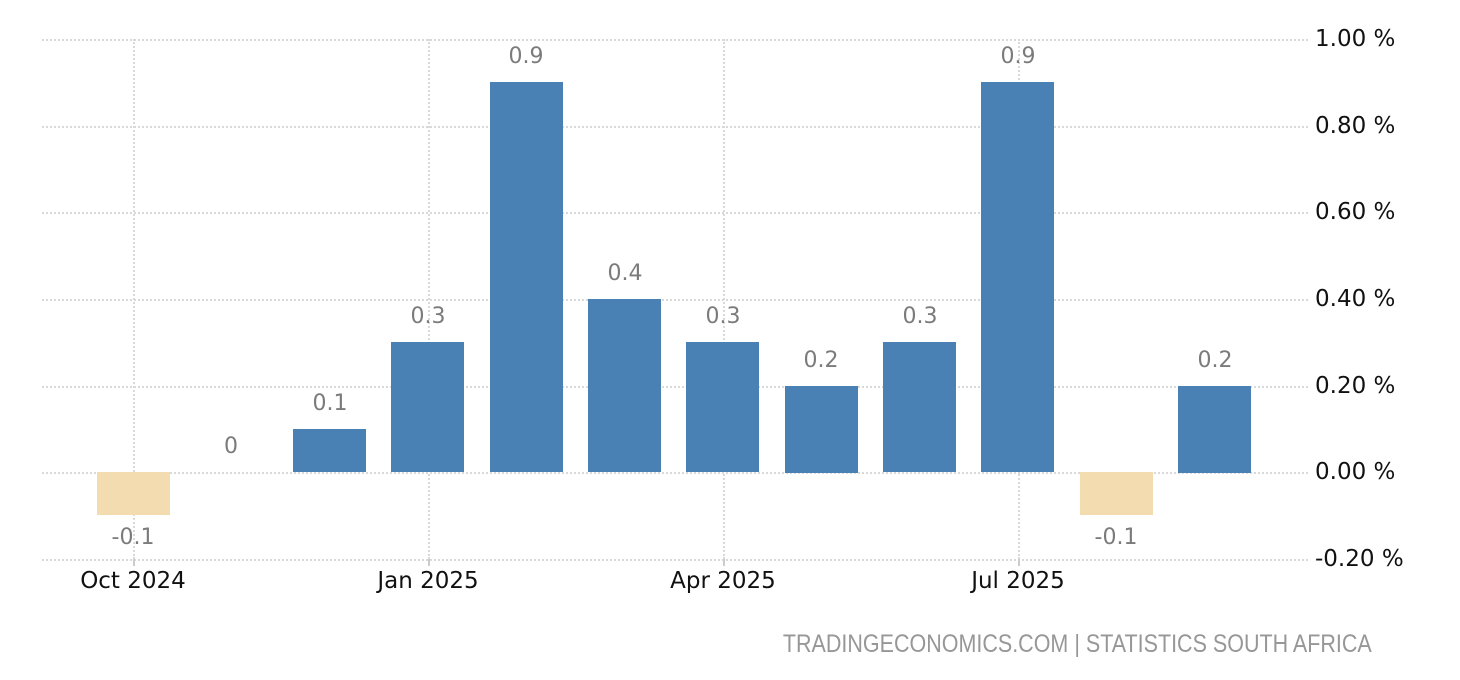 The image size is (1460, 680). Describe the element at coordinates (1355, 386) in the screenshot. I see `y-axis-tick-label: 0.20 %` at that location.